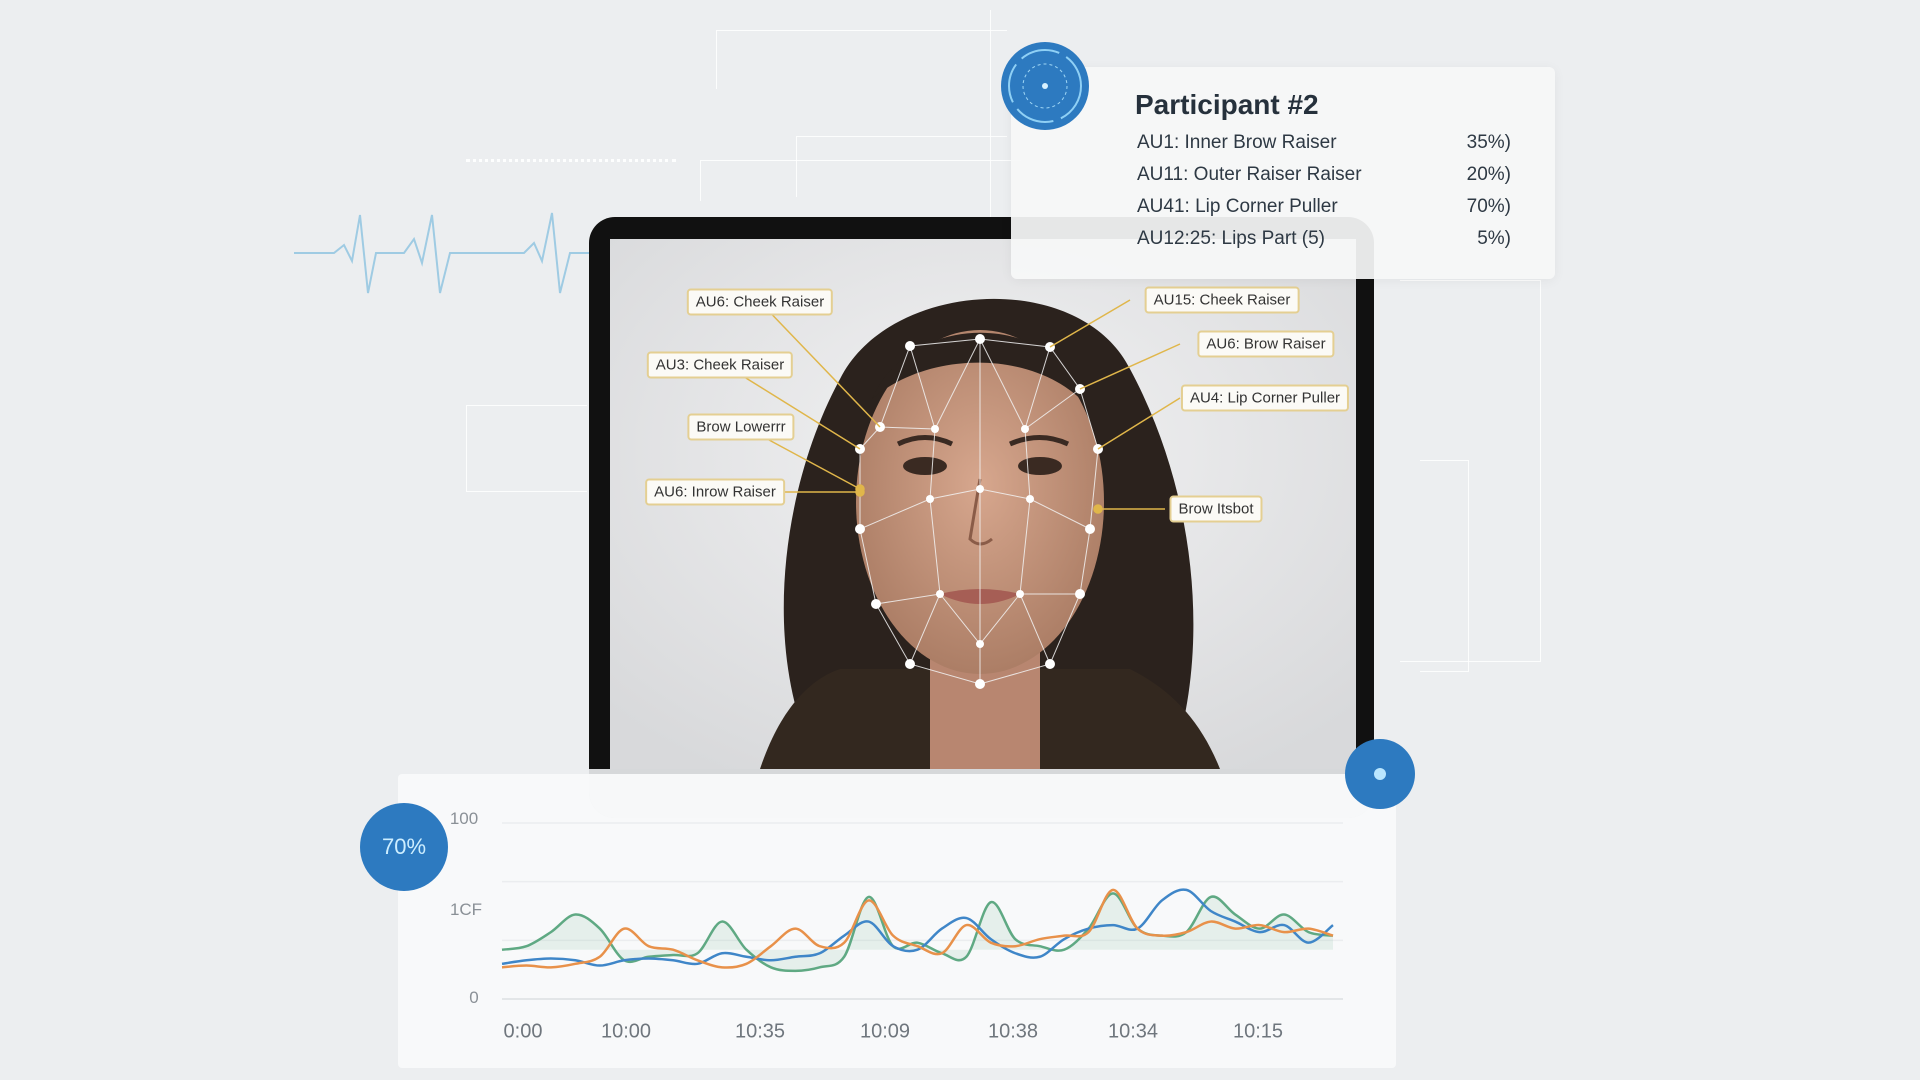 Image resolution: width=1920 pixels, height=1080 pixels. I want to click on x-tick-label: 10:34, so click(1133, 1031).